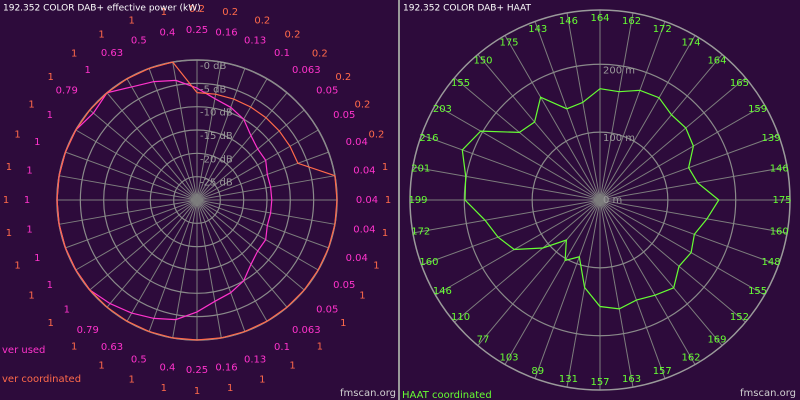 This screenshot has height=400, width=800. What do you see at coordinates (770, 138) in the screenshot?
I see `value-label: 139` at bounding box center [770, 138].